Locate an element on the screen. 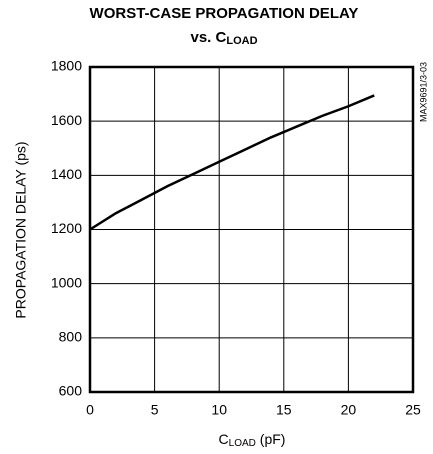  xlabel-main: C is located at coordinates (224, 439).